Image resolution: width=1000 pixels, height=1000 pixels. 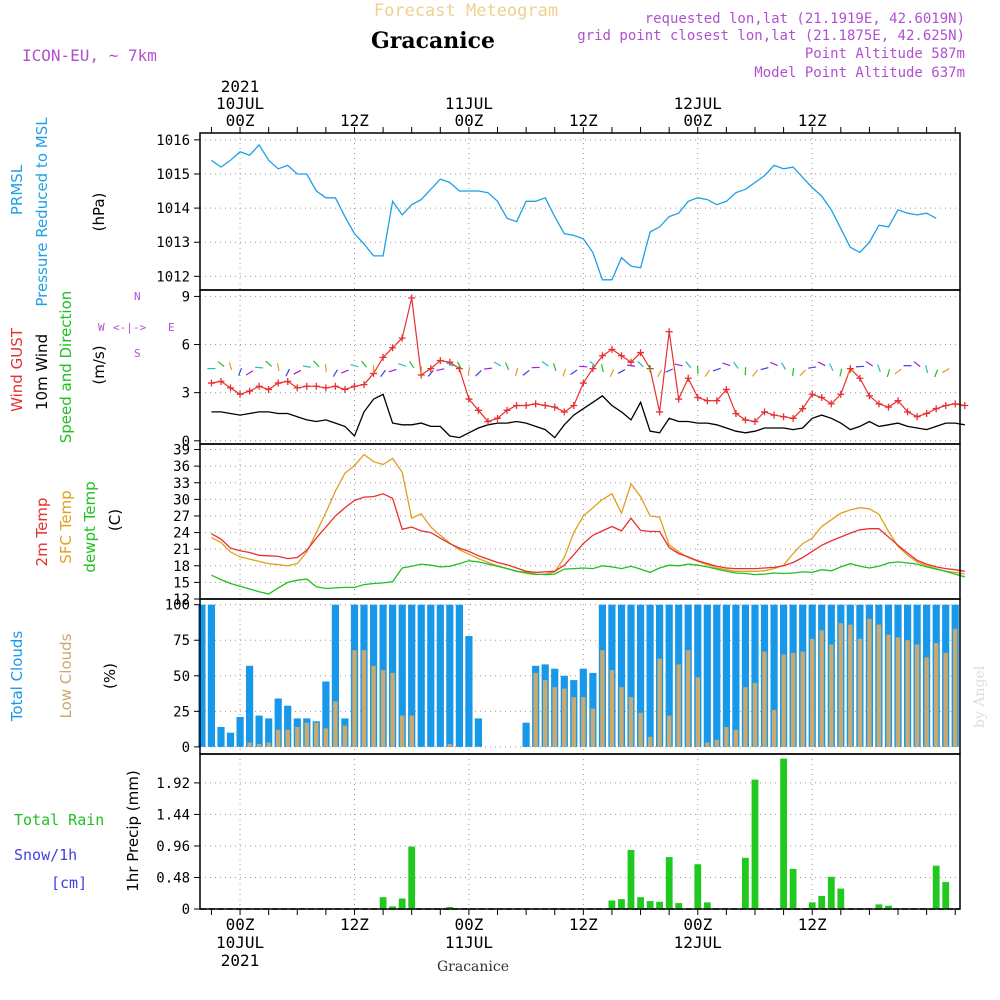 What do you see at coordinates (181, 567) in the screenshot?
I see `y-tick-label: 18` at bounding box center [181, 567].